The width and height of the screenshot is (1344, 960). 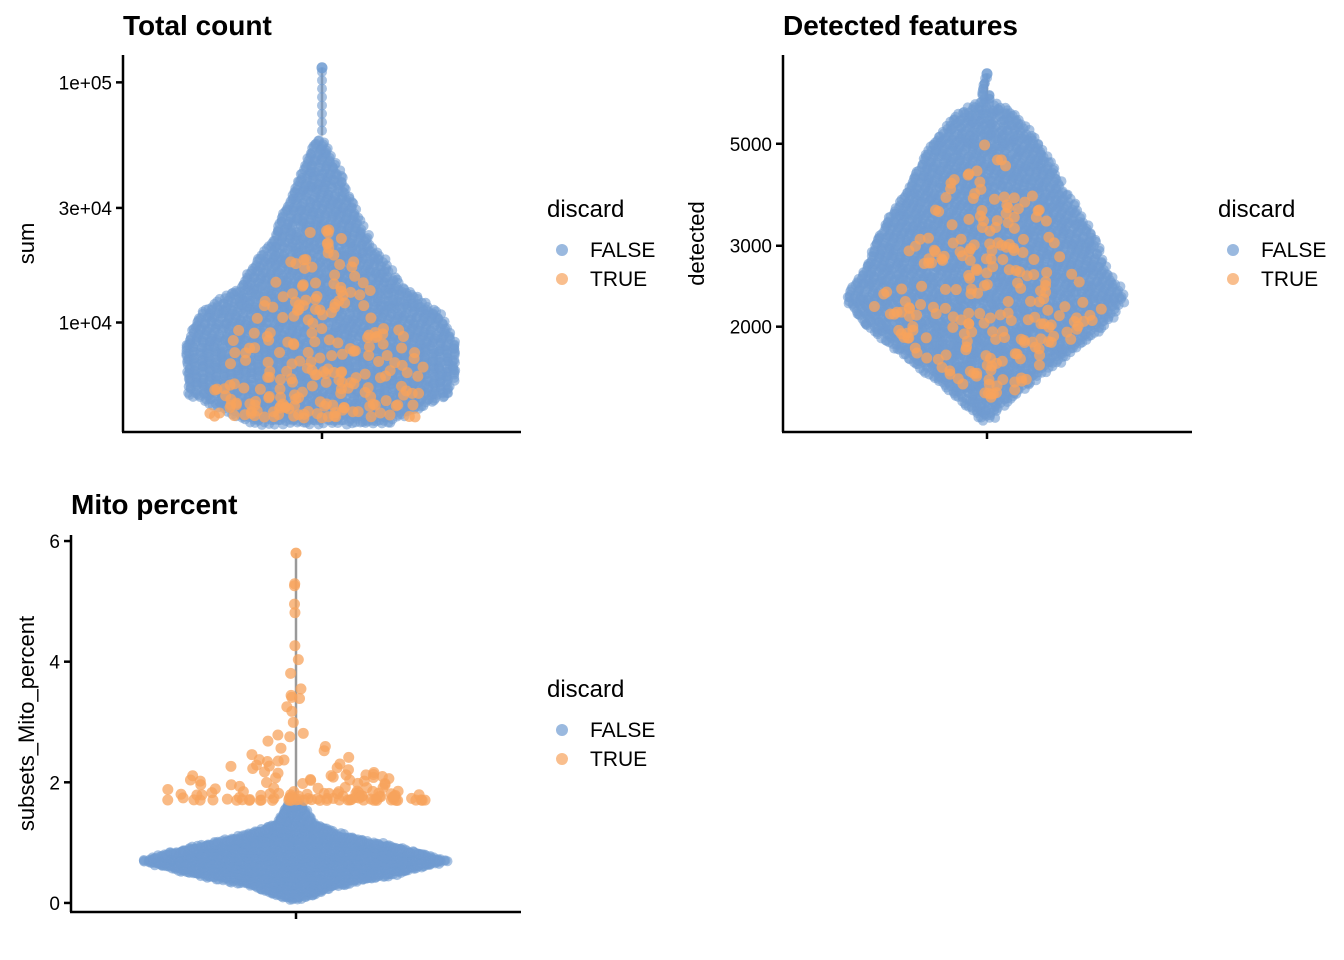 I want to click on y-tick-label: 3e+04, so click(x=86, y=209).